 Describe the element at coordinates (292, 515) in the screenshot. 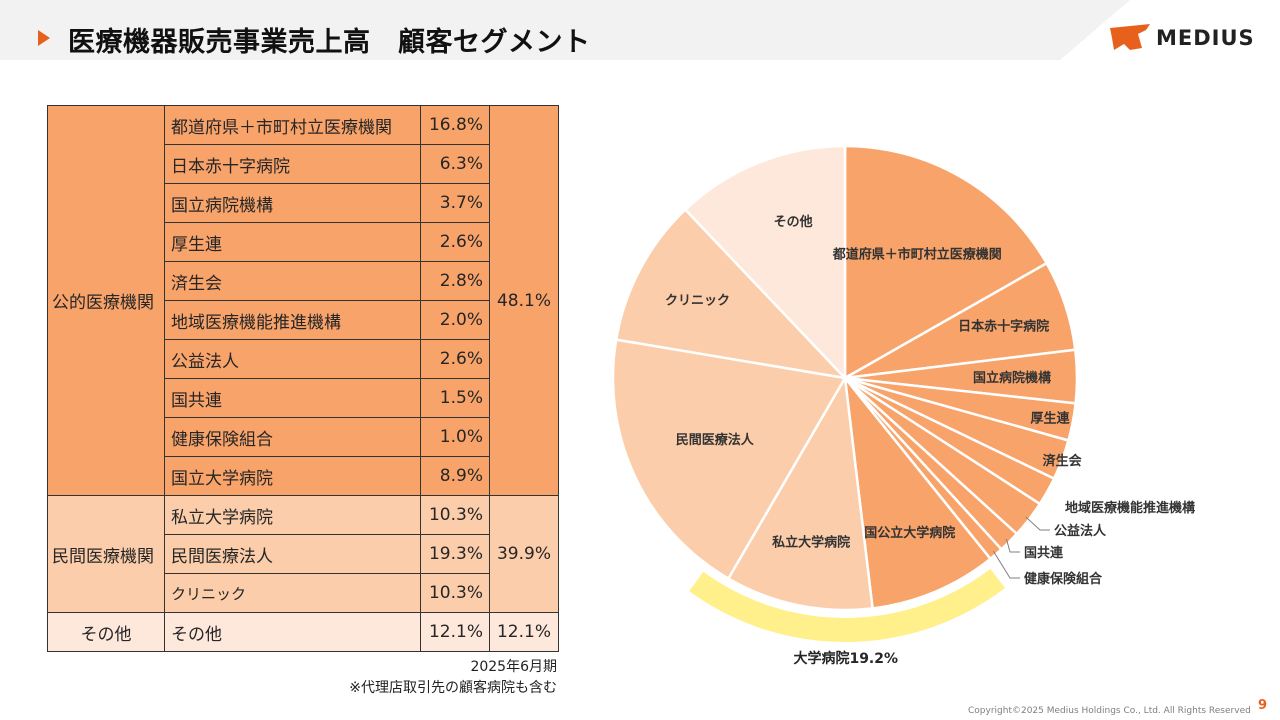

I see `row-name: 私立大学病院` at that location.